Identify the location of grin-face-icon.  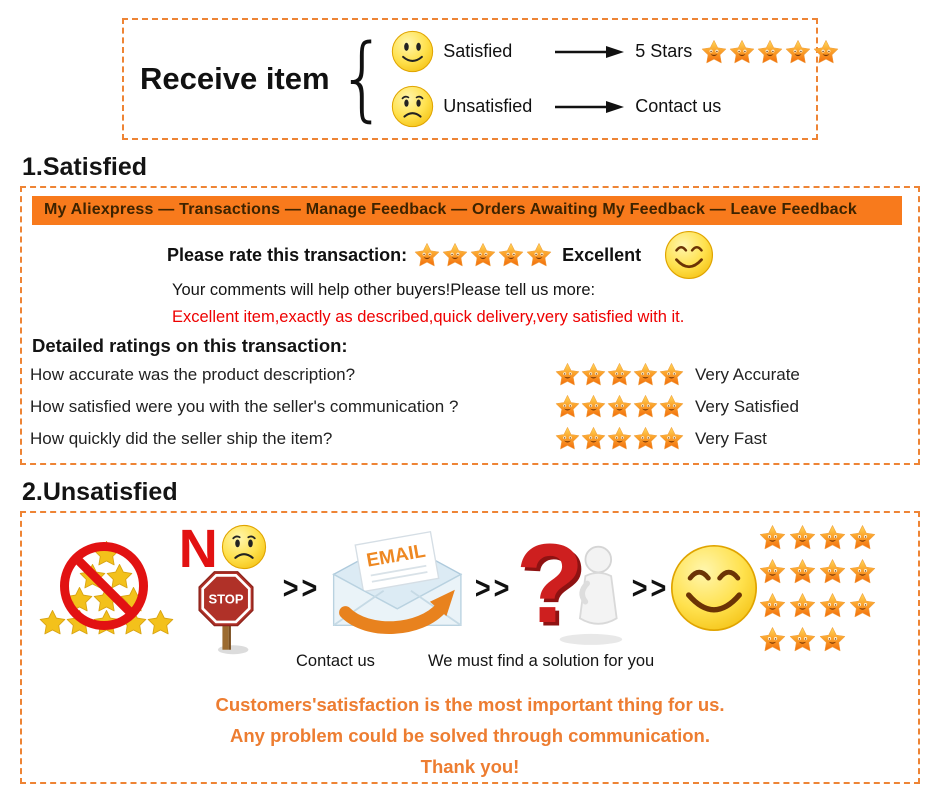
(689, 255).